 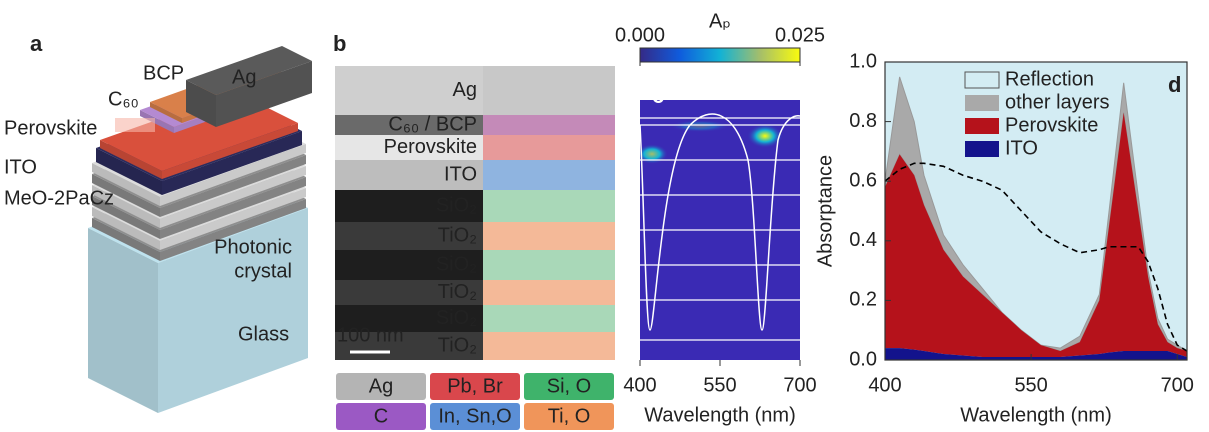 I want to click on layer-label: Photonic, so click(x=253, y=247).